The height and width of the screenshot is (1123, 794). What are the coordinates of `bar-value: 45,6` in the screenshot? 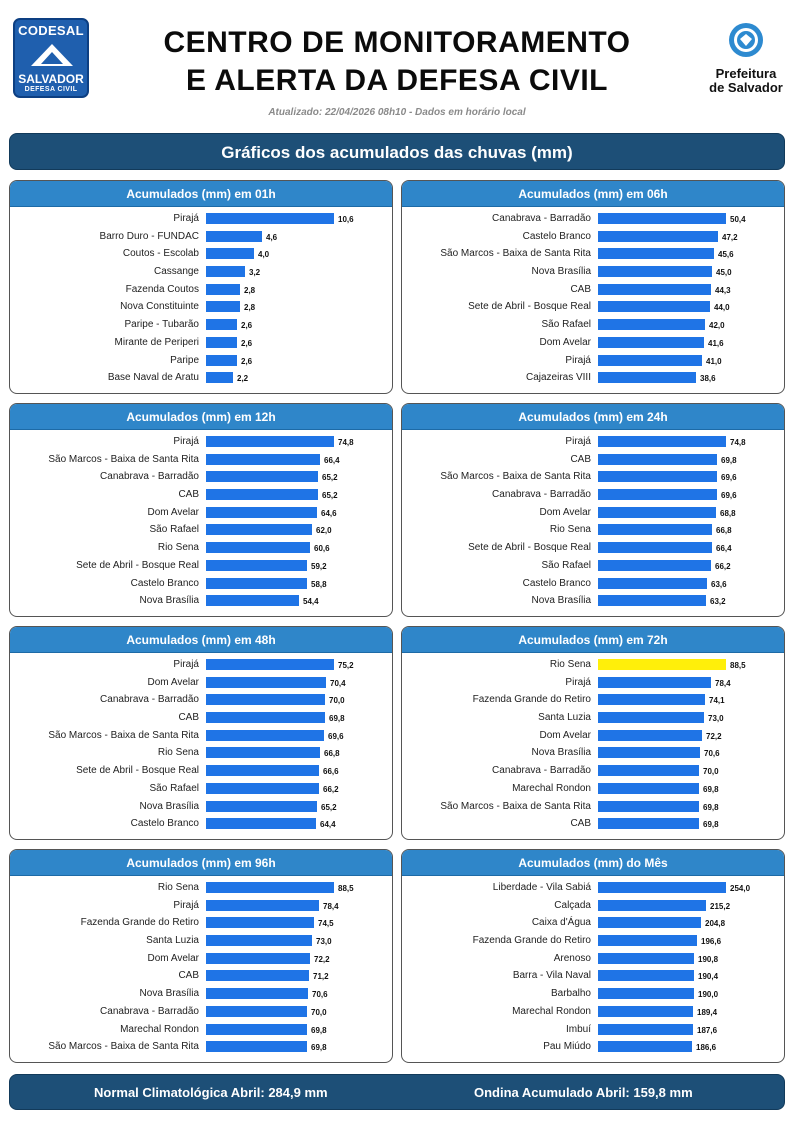 It's located at (726, 255).